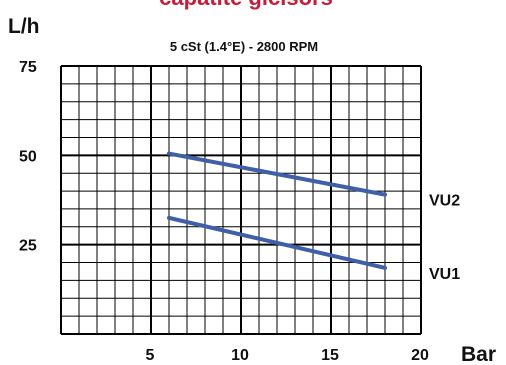  What do you see at coordinates (246, 5) in the screenshot?
I see `chart-title: capatite giclsors` at bounding box center [246, 5].